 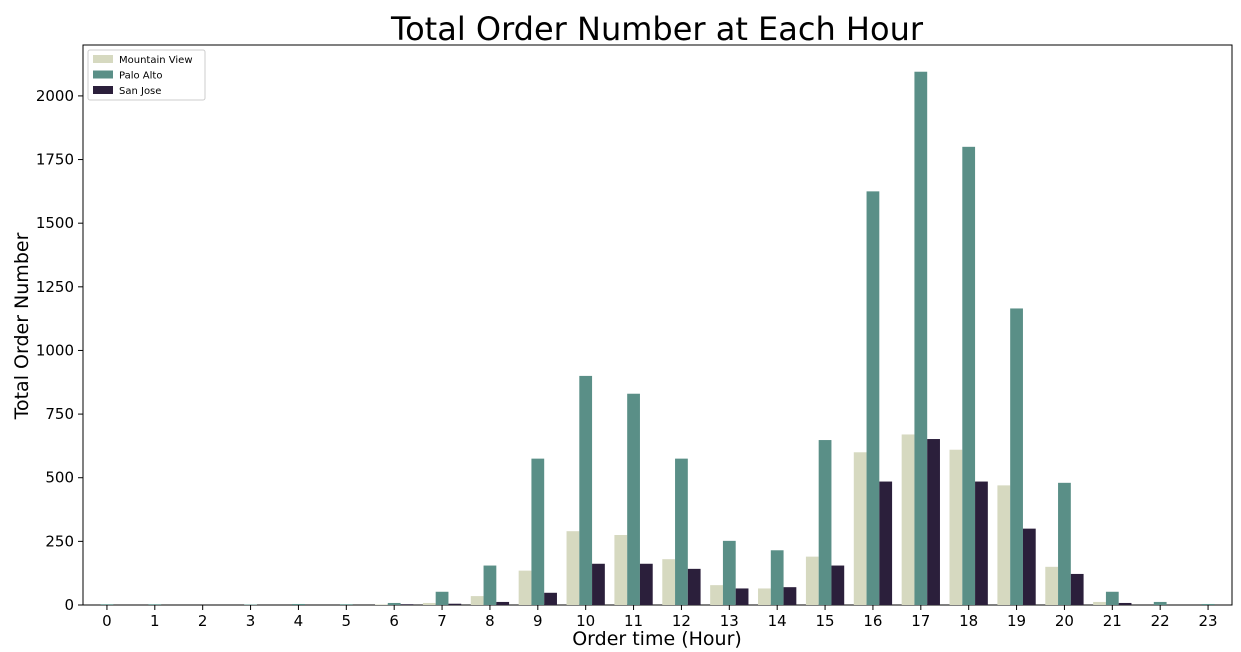 I want to click on y-tick-label: 250, so click(x=59, y=541).